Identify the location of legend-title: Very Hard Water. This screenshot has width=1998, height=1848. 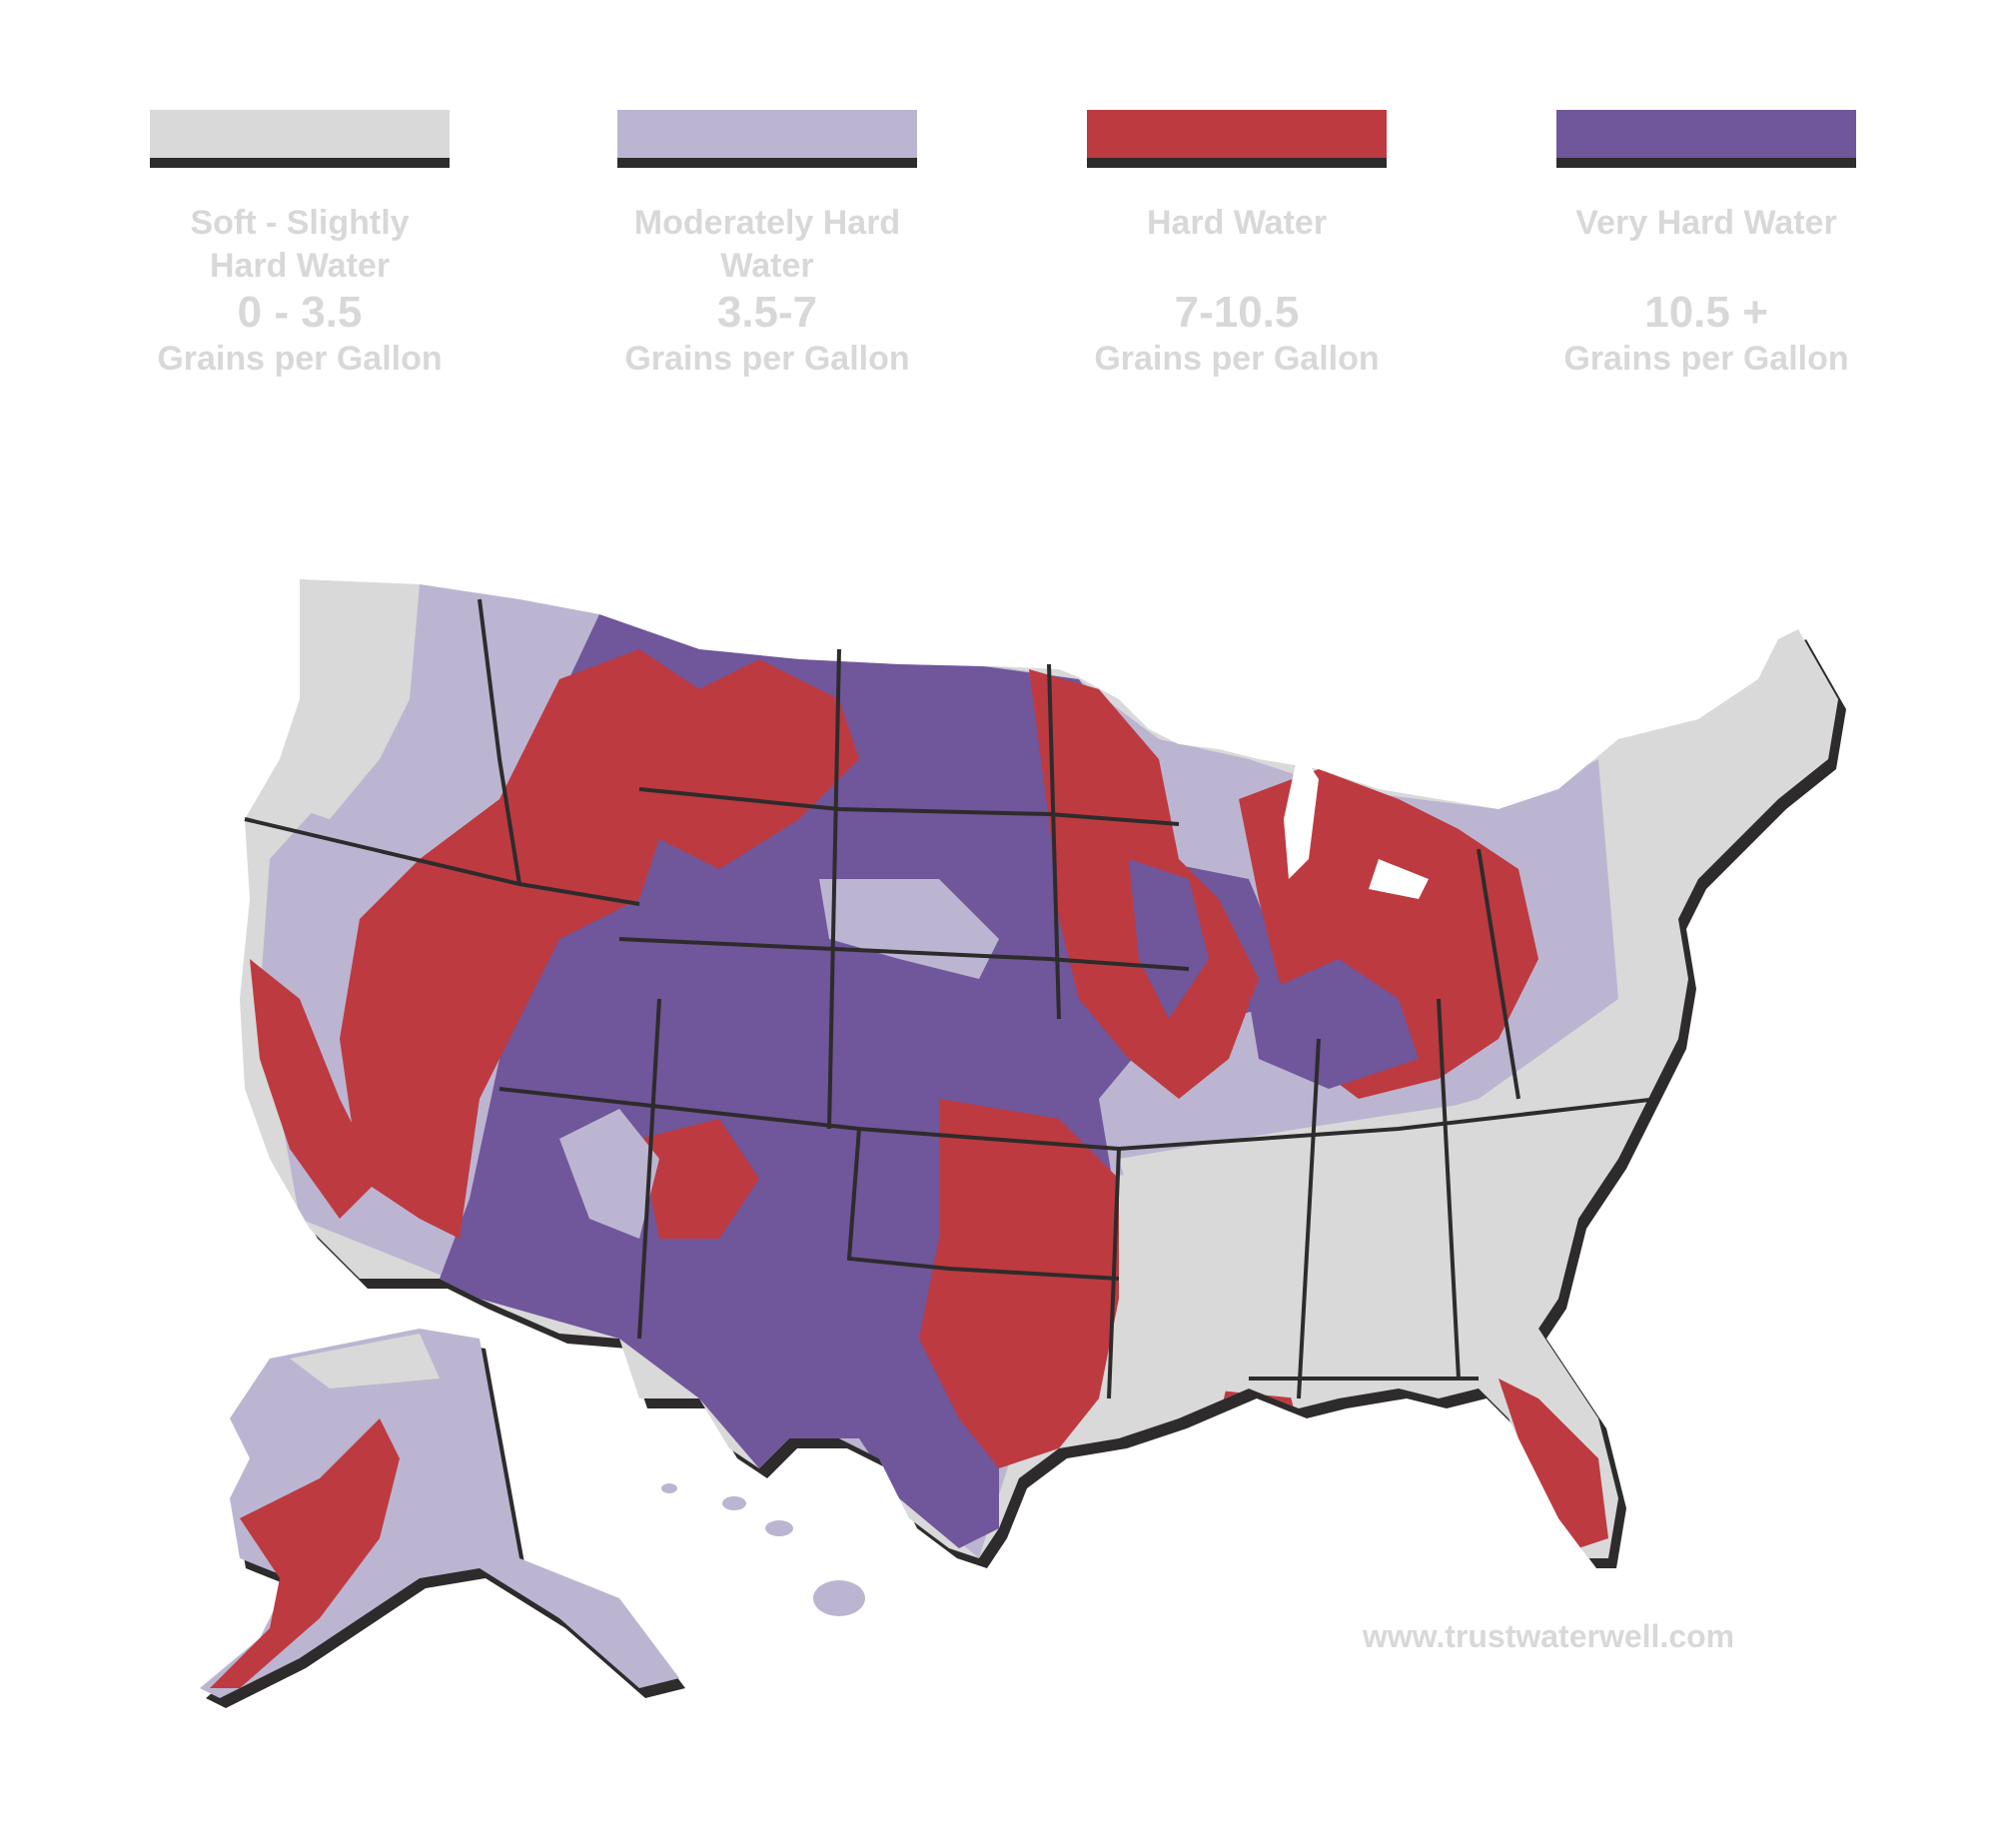
(1706, 223).